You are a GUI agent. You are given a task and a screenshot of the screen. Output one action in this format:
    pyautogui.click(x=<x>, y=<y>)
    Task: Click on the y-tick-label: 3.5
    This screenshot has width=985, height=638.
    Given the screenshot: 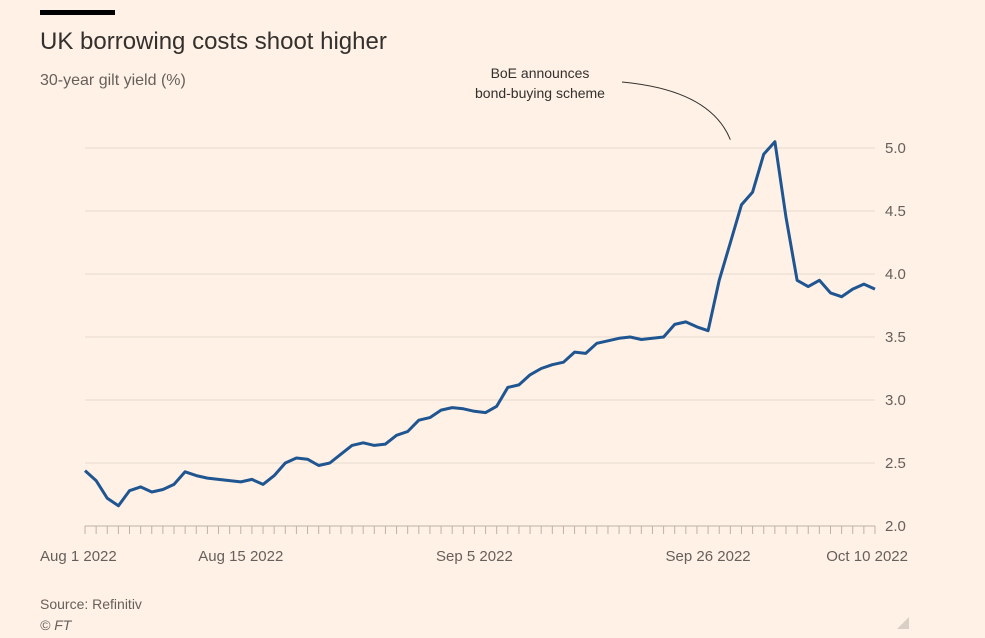 What is the action you would take?
    pyautogui.click(x=895, y=337)
    